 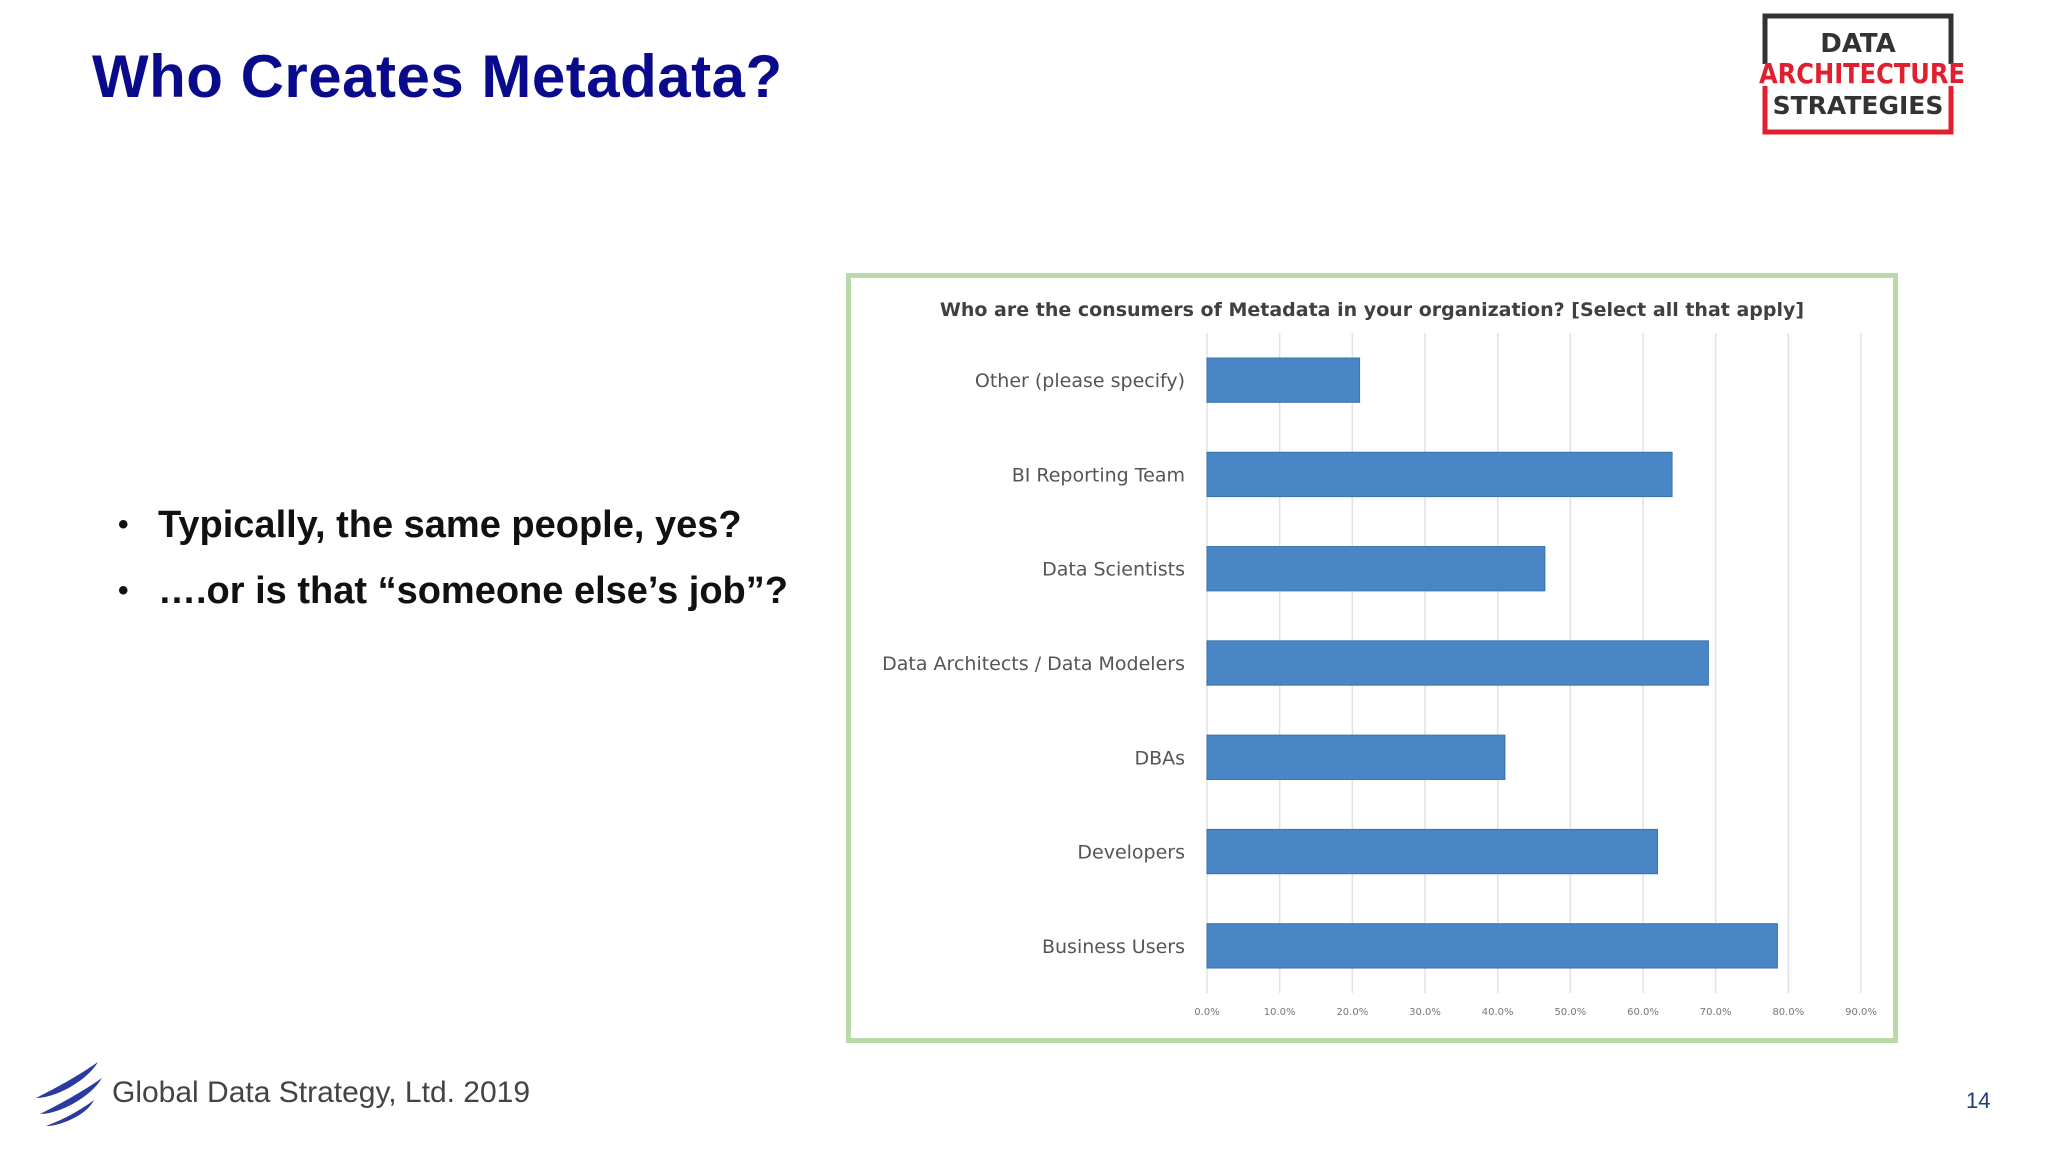 What do you see at coordinates (1978, 1100) in the screenshot?
I see `page-number: 14` at bounding box center [1978, 1100].